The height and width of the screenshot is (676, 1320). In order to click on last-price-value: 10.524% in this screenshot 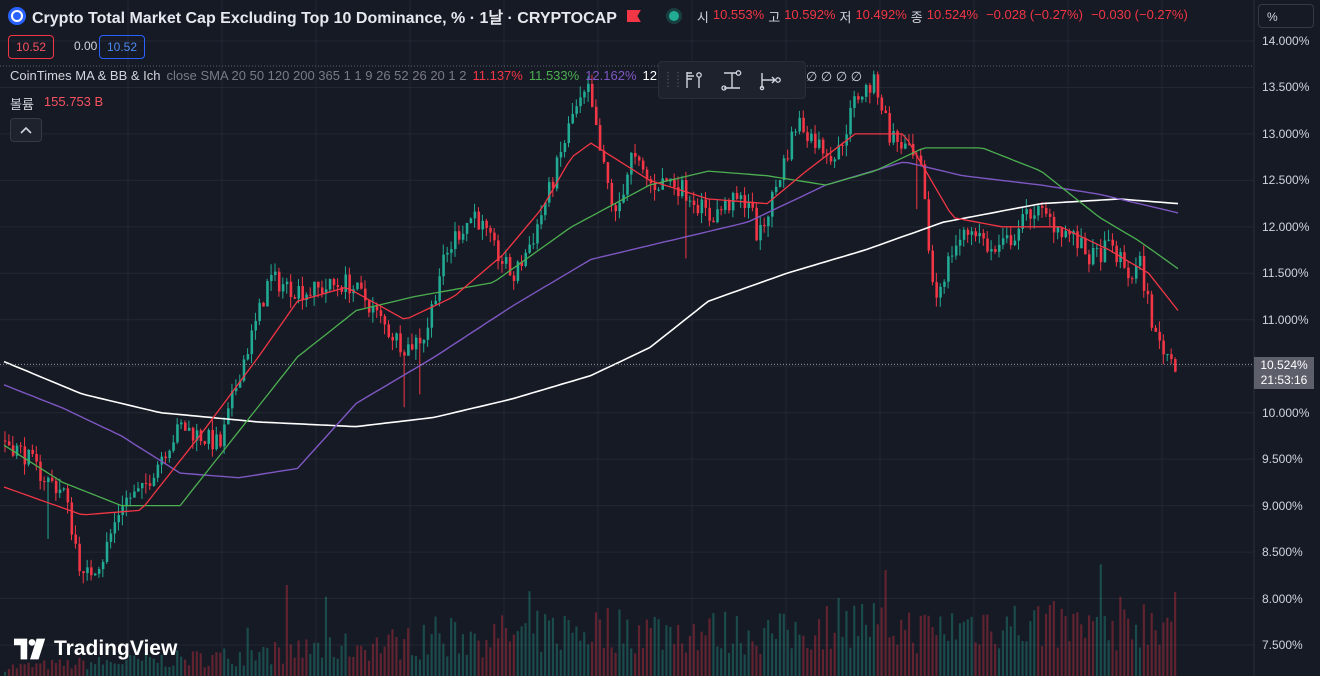, I will do `click(1284, 365)`.